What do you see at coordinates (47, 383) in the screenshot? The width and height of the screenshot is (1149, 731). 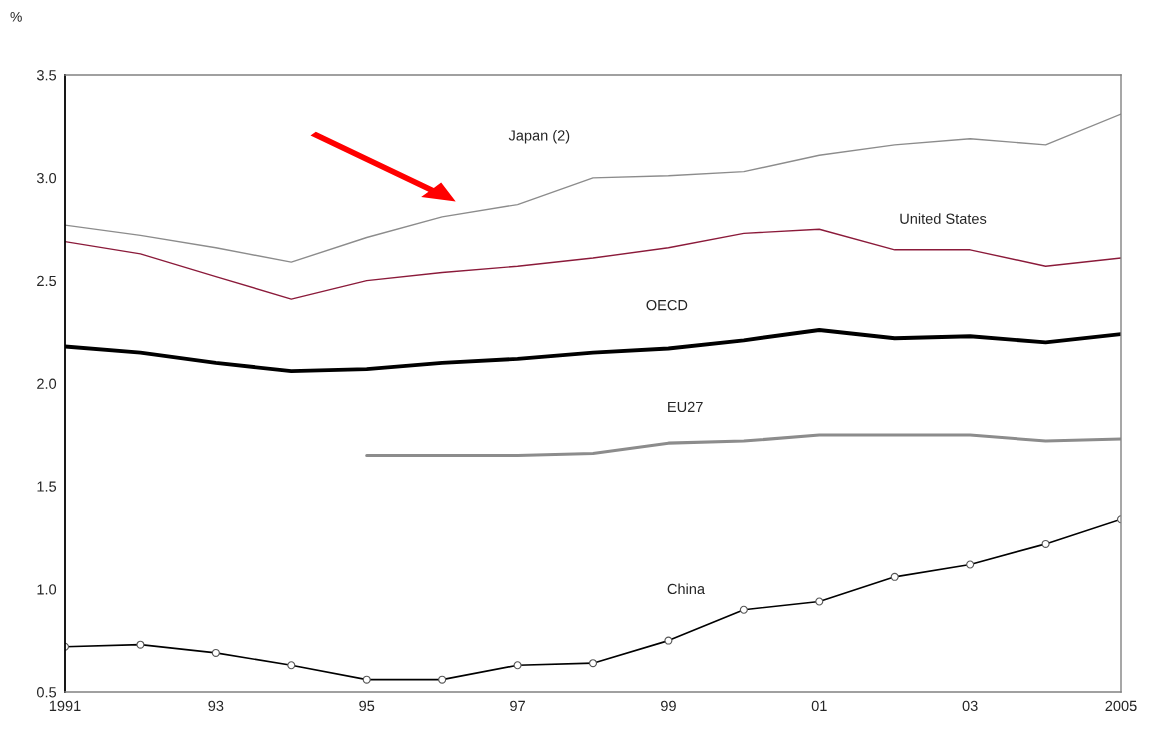 I see `y-tick-label: 2.0` at bounding box center [47, 383].